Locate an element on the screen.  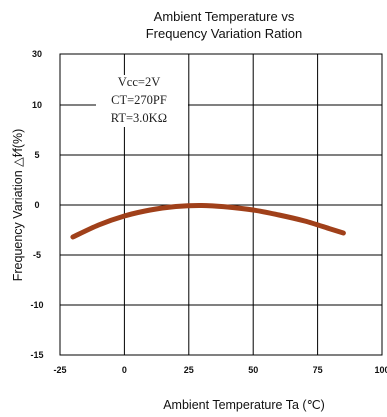
x-tick-label: 25 is located at coordinates (189, 370).